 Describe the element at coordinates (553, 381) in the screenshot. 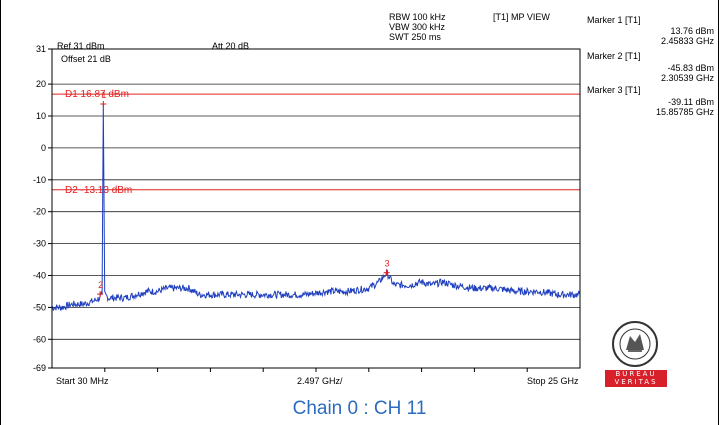

I see `stop-frequency-label: Stop 25 GHz` at that location.